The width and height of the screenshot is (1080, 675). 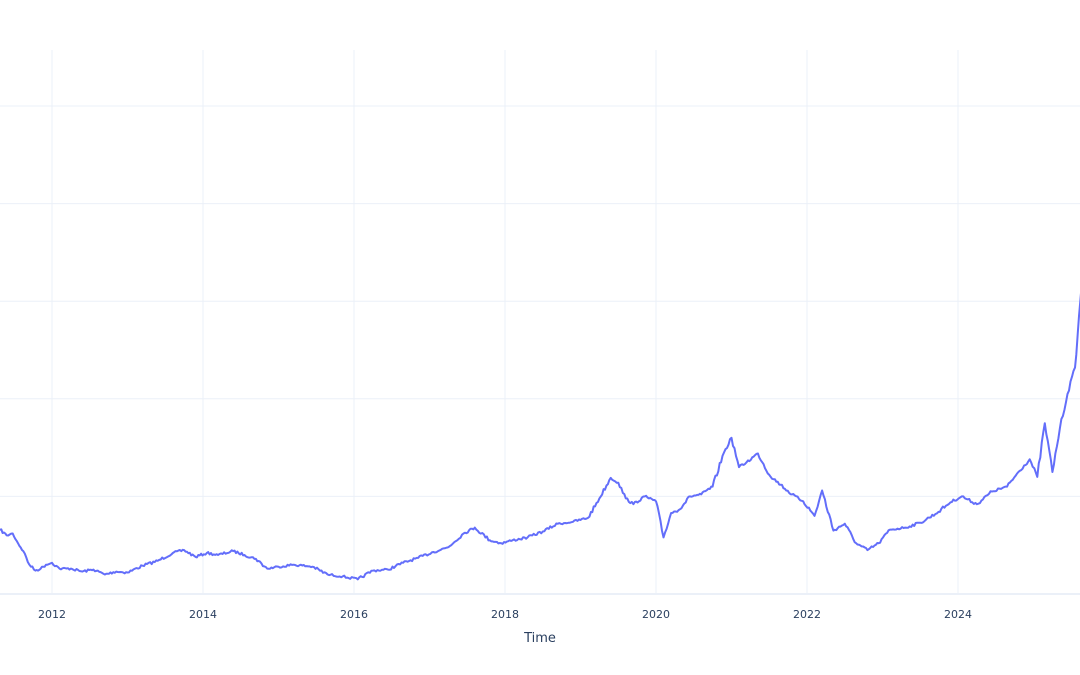 I want to click on x-tick-label: 2018, so click(x=505, y=614).